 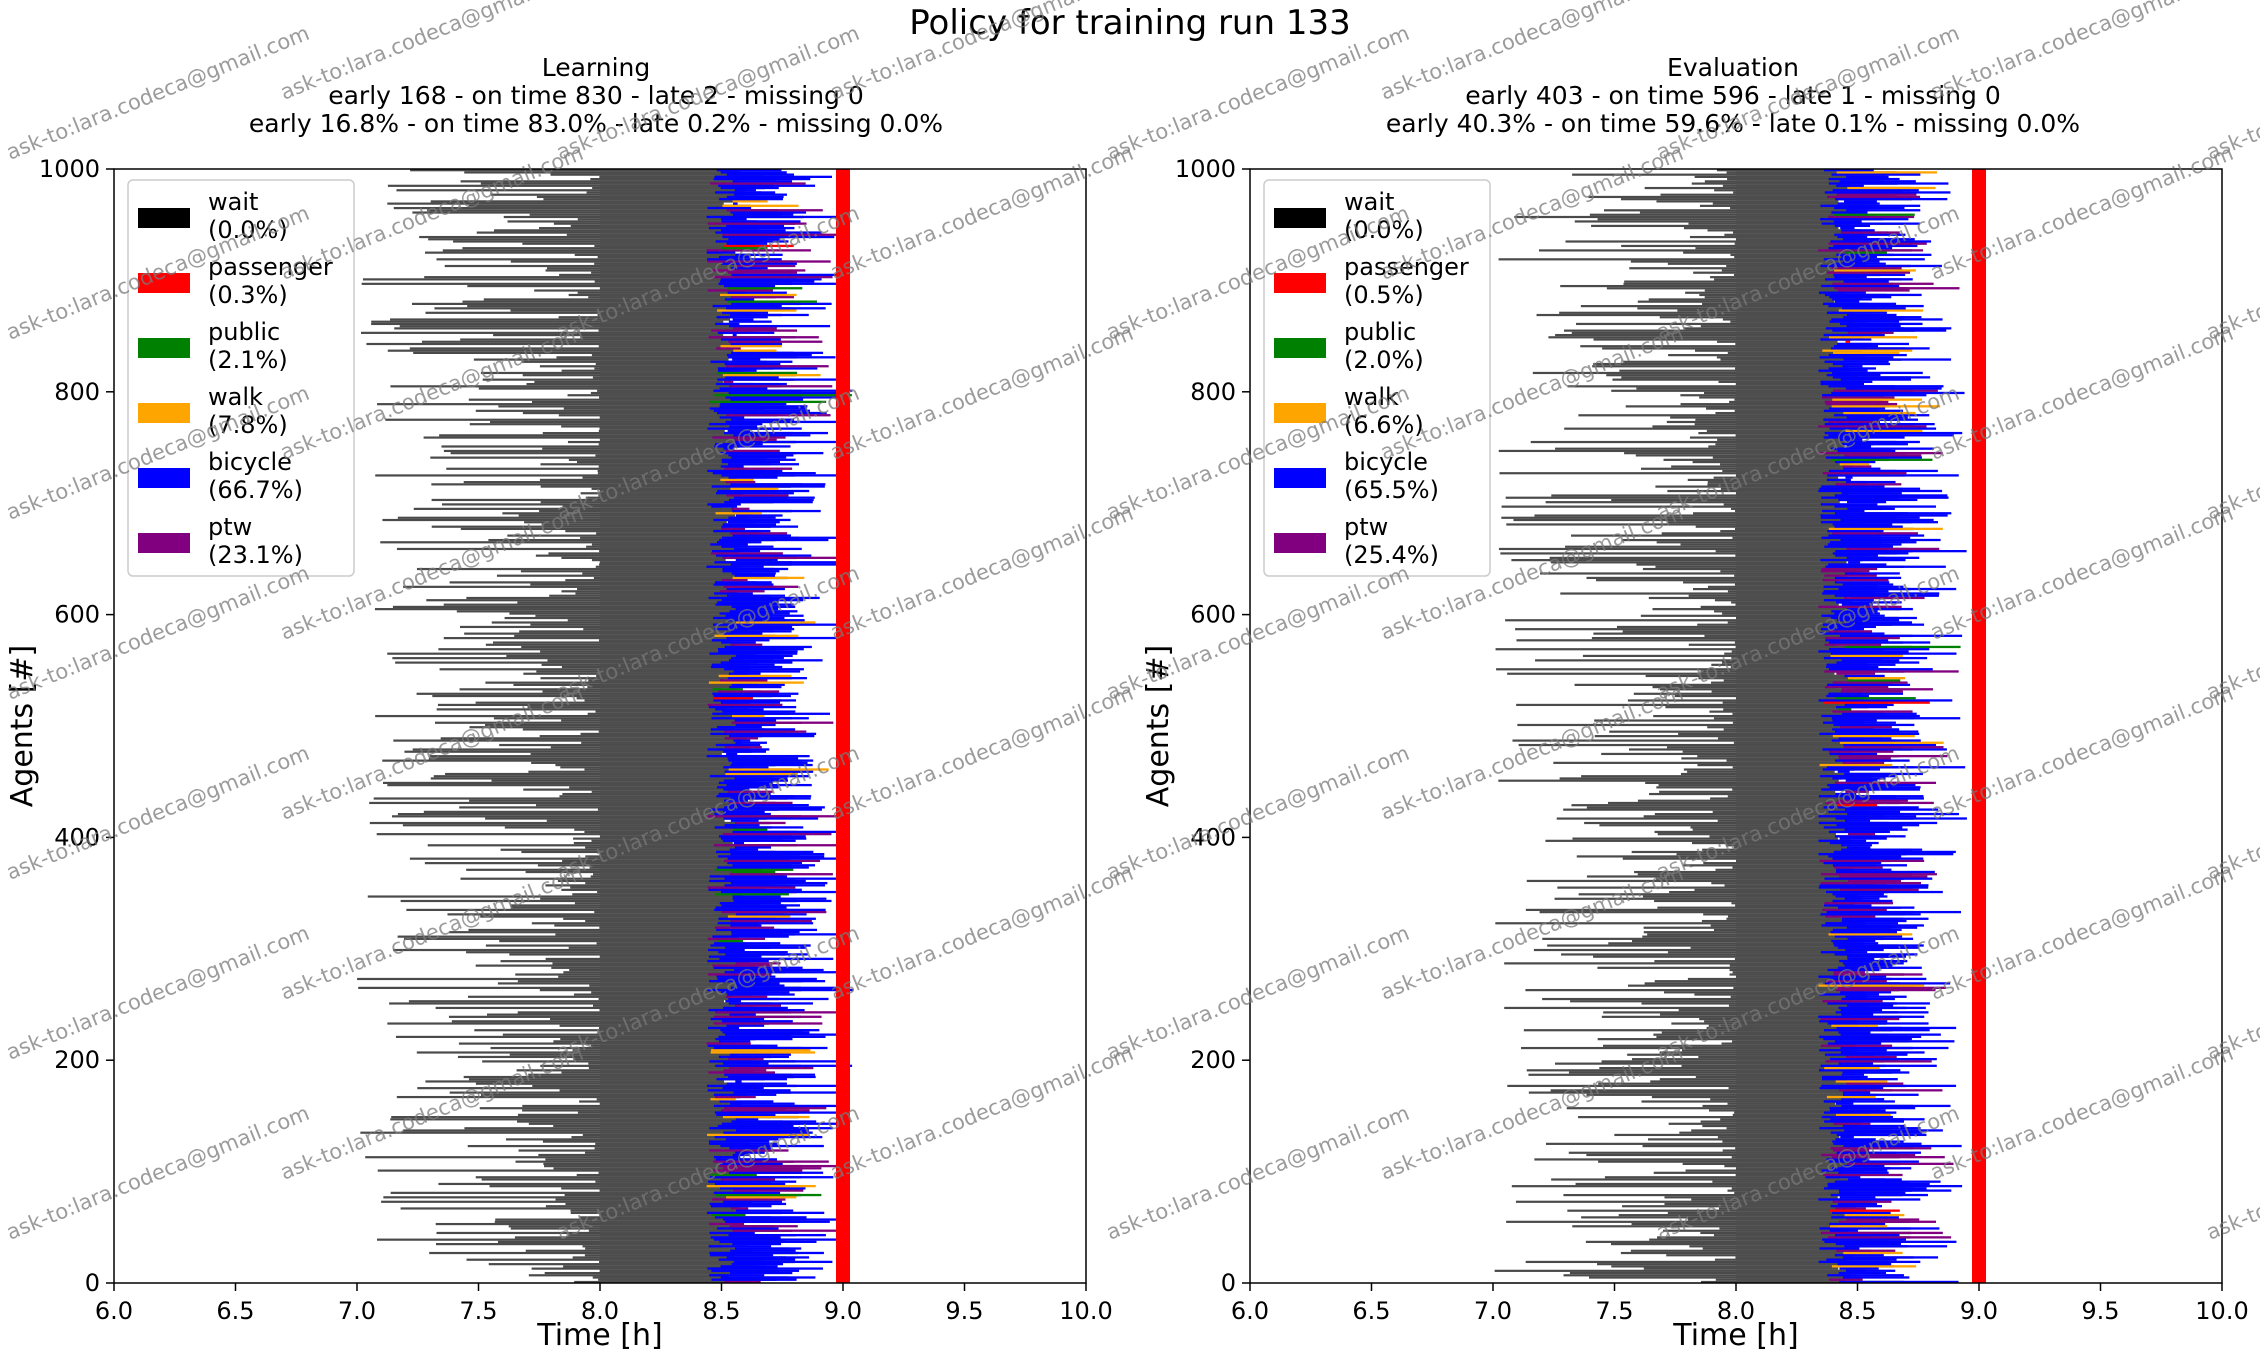 I want to click on x-tick-label: 8.5, so click(x=1857, y=1311).